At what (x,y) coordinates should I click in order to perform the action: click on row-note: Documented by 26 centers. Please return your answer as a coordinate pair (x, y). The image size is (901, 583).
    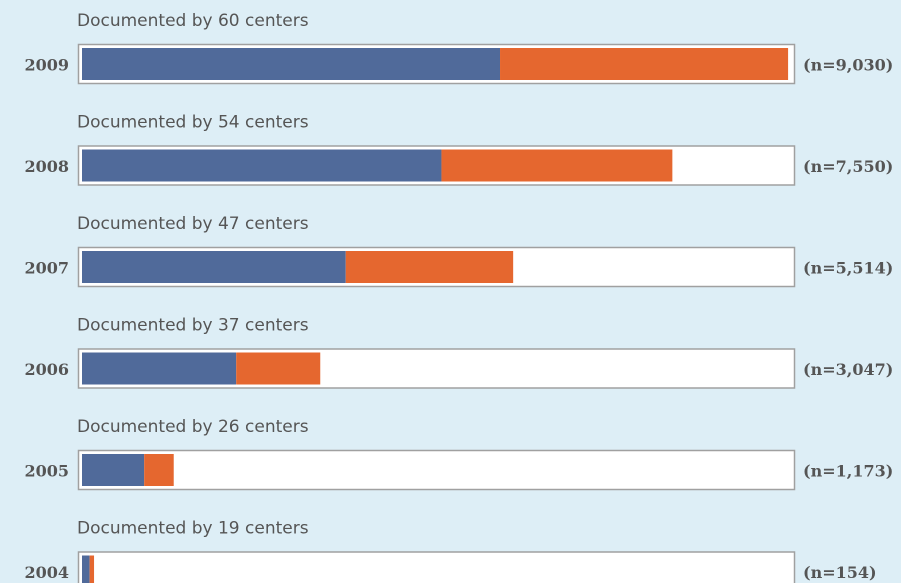
    Looking at the image, I should click on (193, 427).